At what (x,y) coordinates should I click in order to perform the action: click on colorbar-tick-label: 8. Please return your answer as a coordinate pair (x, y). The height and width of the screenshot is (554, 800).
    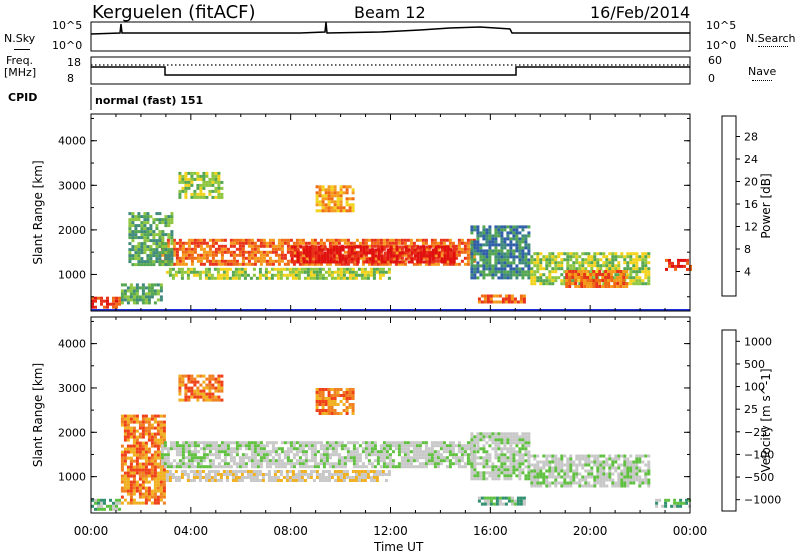
    Looking at the image, I should click on (747, 249).